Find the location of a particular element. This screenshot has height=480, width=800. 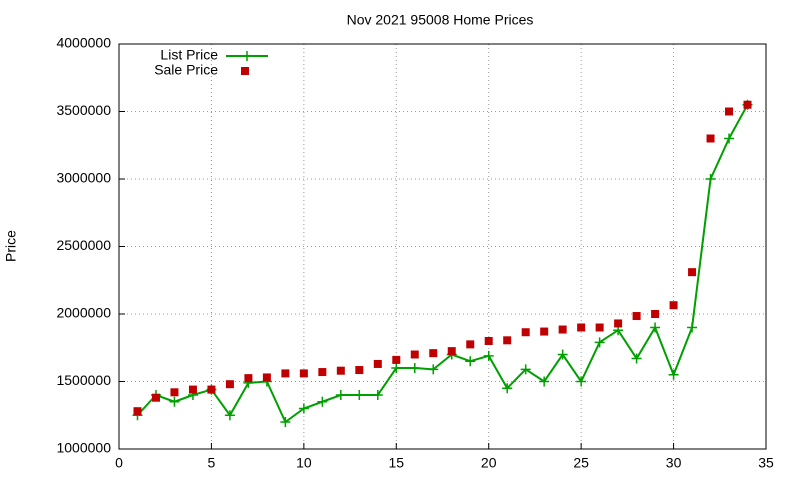

x-tick-label: 0 is located at coordinates (119, 463).